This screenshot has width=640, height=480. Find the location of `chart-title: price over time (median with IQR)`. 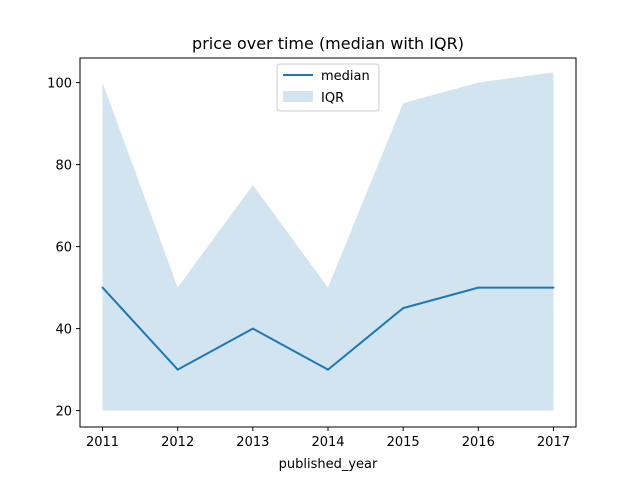

chart-title: price over time (median with IQR) is located at coordinates (328, 43).